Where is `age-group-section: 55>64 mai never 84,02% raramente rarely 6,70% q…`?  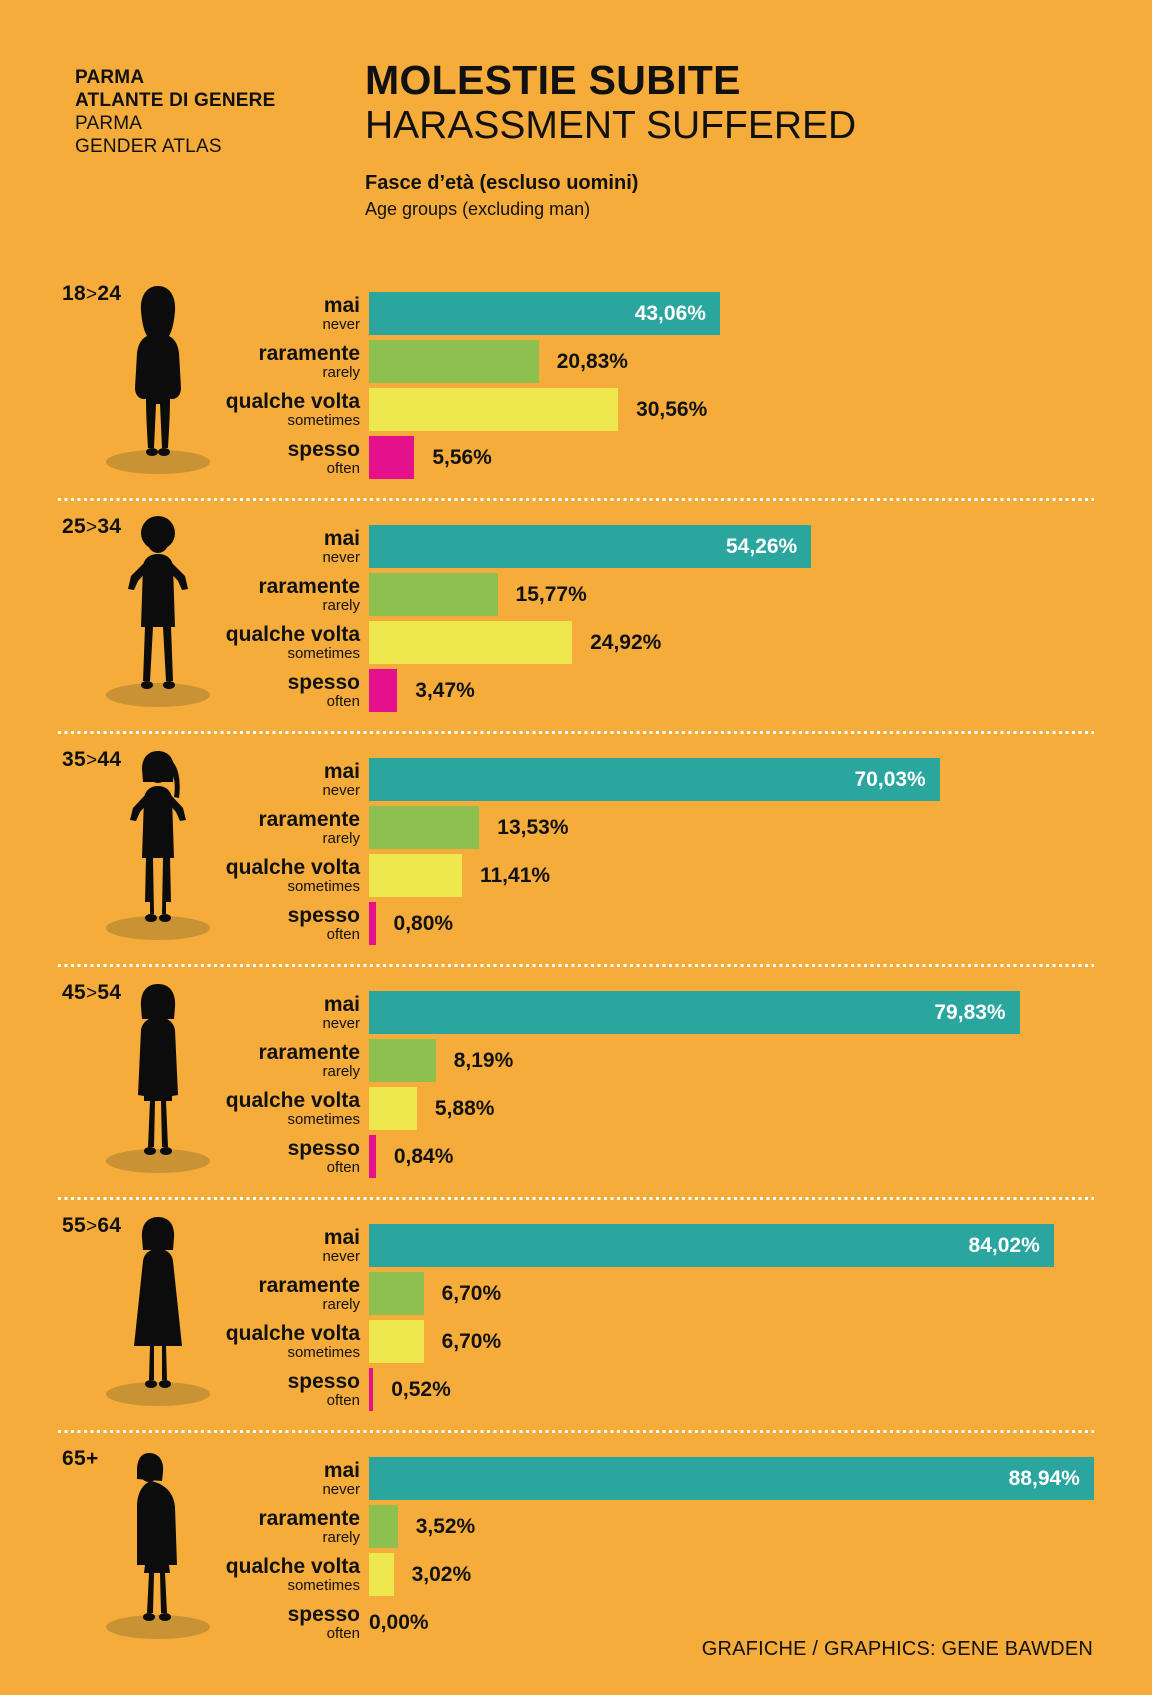
age-group-section: 55>64 mai never 84,02% raramente rarely 6,70% q… is located at coordinates (576, 1316).